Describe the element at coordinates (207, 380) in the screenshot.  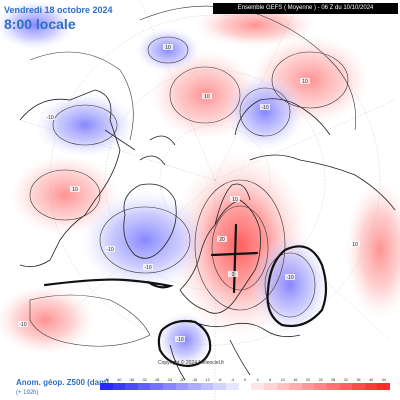
I see `legend-tick-label: -12` at that location.